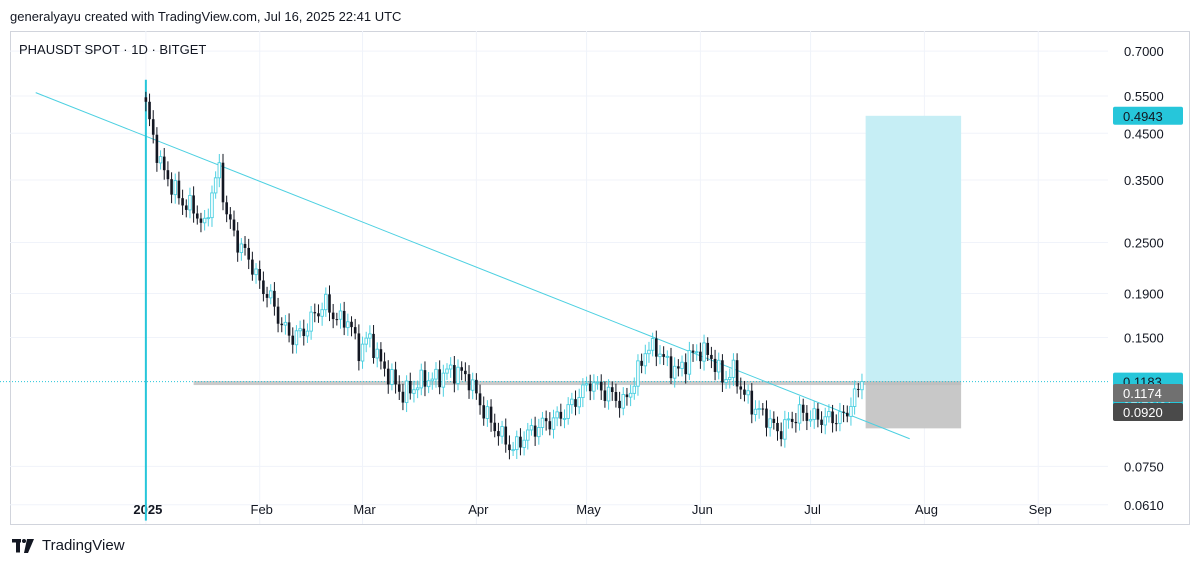 The image size is (1200, 566). I want to click on y-tick-label: 0.2500, so click(1144, 243).